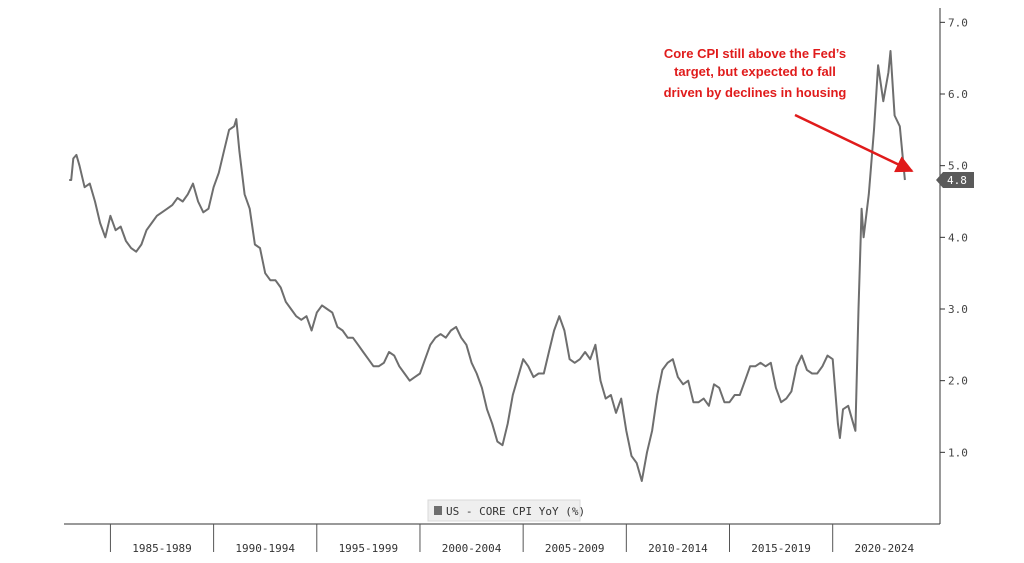 This screenshot has height=563, width=1024. What do you see at coordinates (884, 548) in the screenshot?
I see `x-tick-label: 2020-2024` at bounding box center [884, 548].